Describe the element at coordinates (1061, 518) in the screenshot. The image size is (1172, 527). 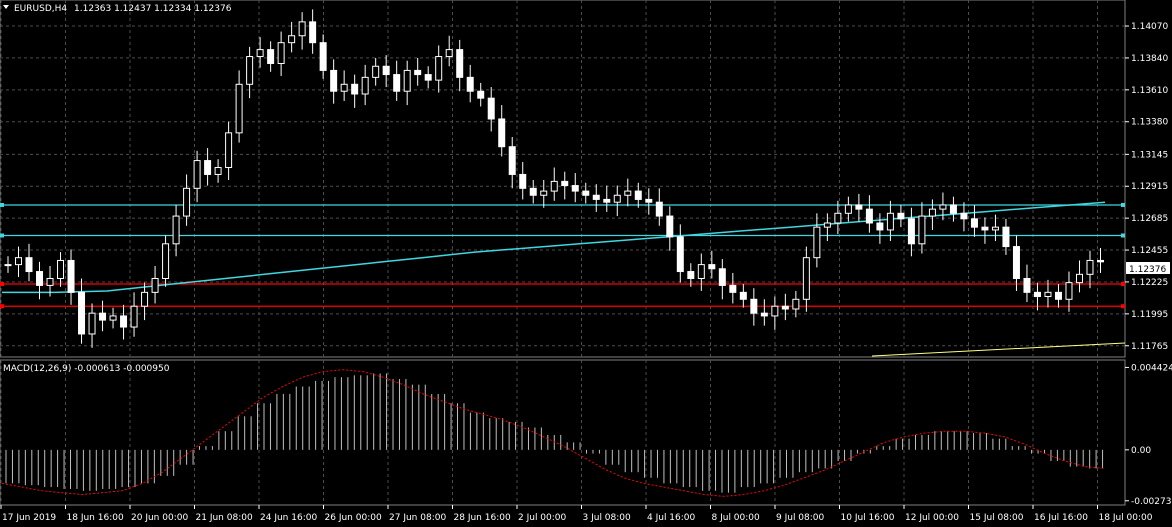
I see `time-tick-label: 16 Jul 16:00` at that location.